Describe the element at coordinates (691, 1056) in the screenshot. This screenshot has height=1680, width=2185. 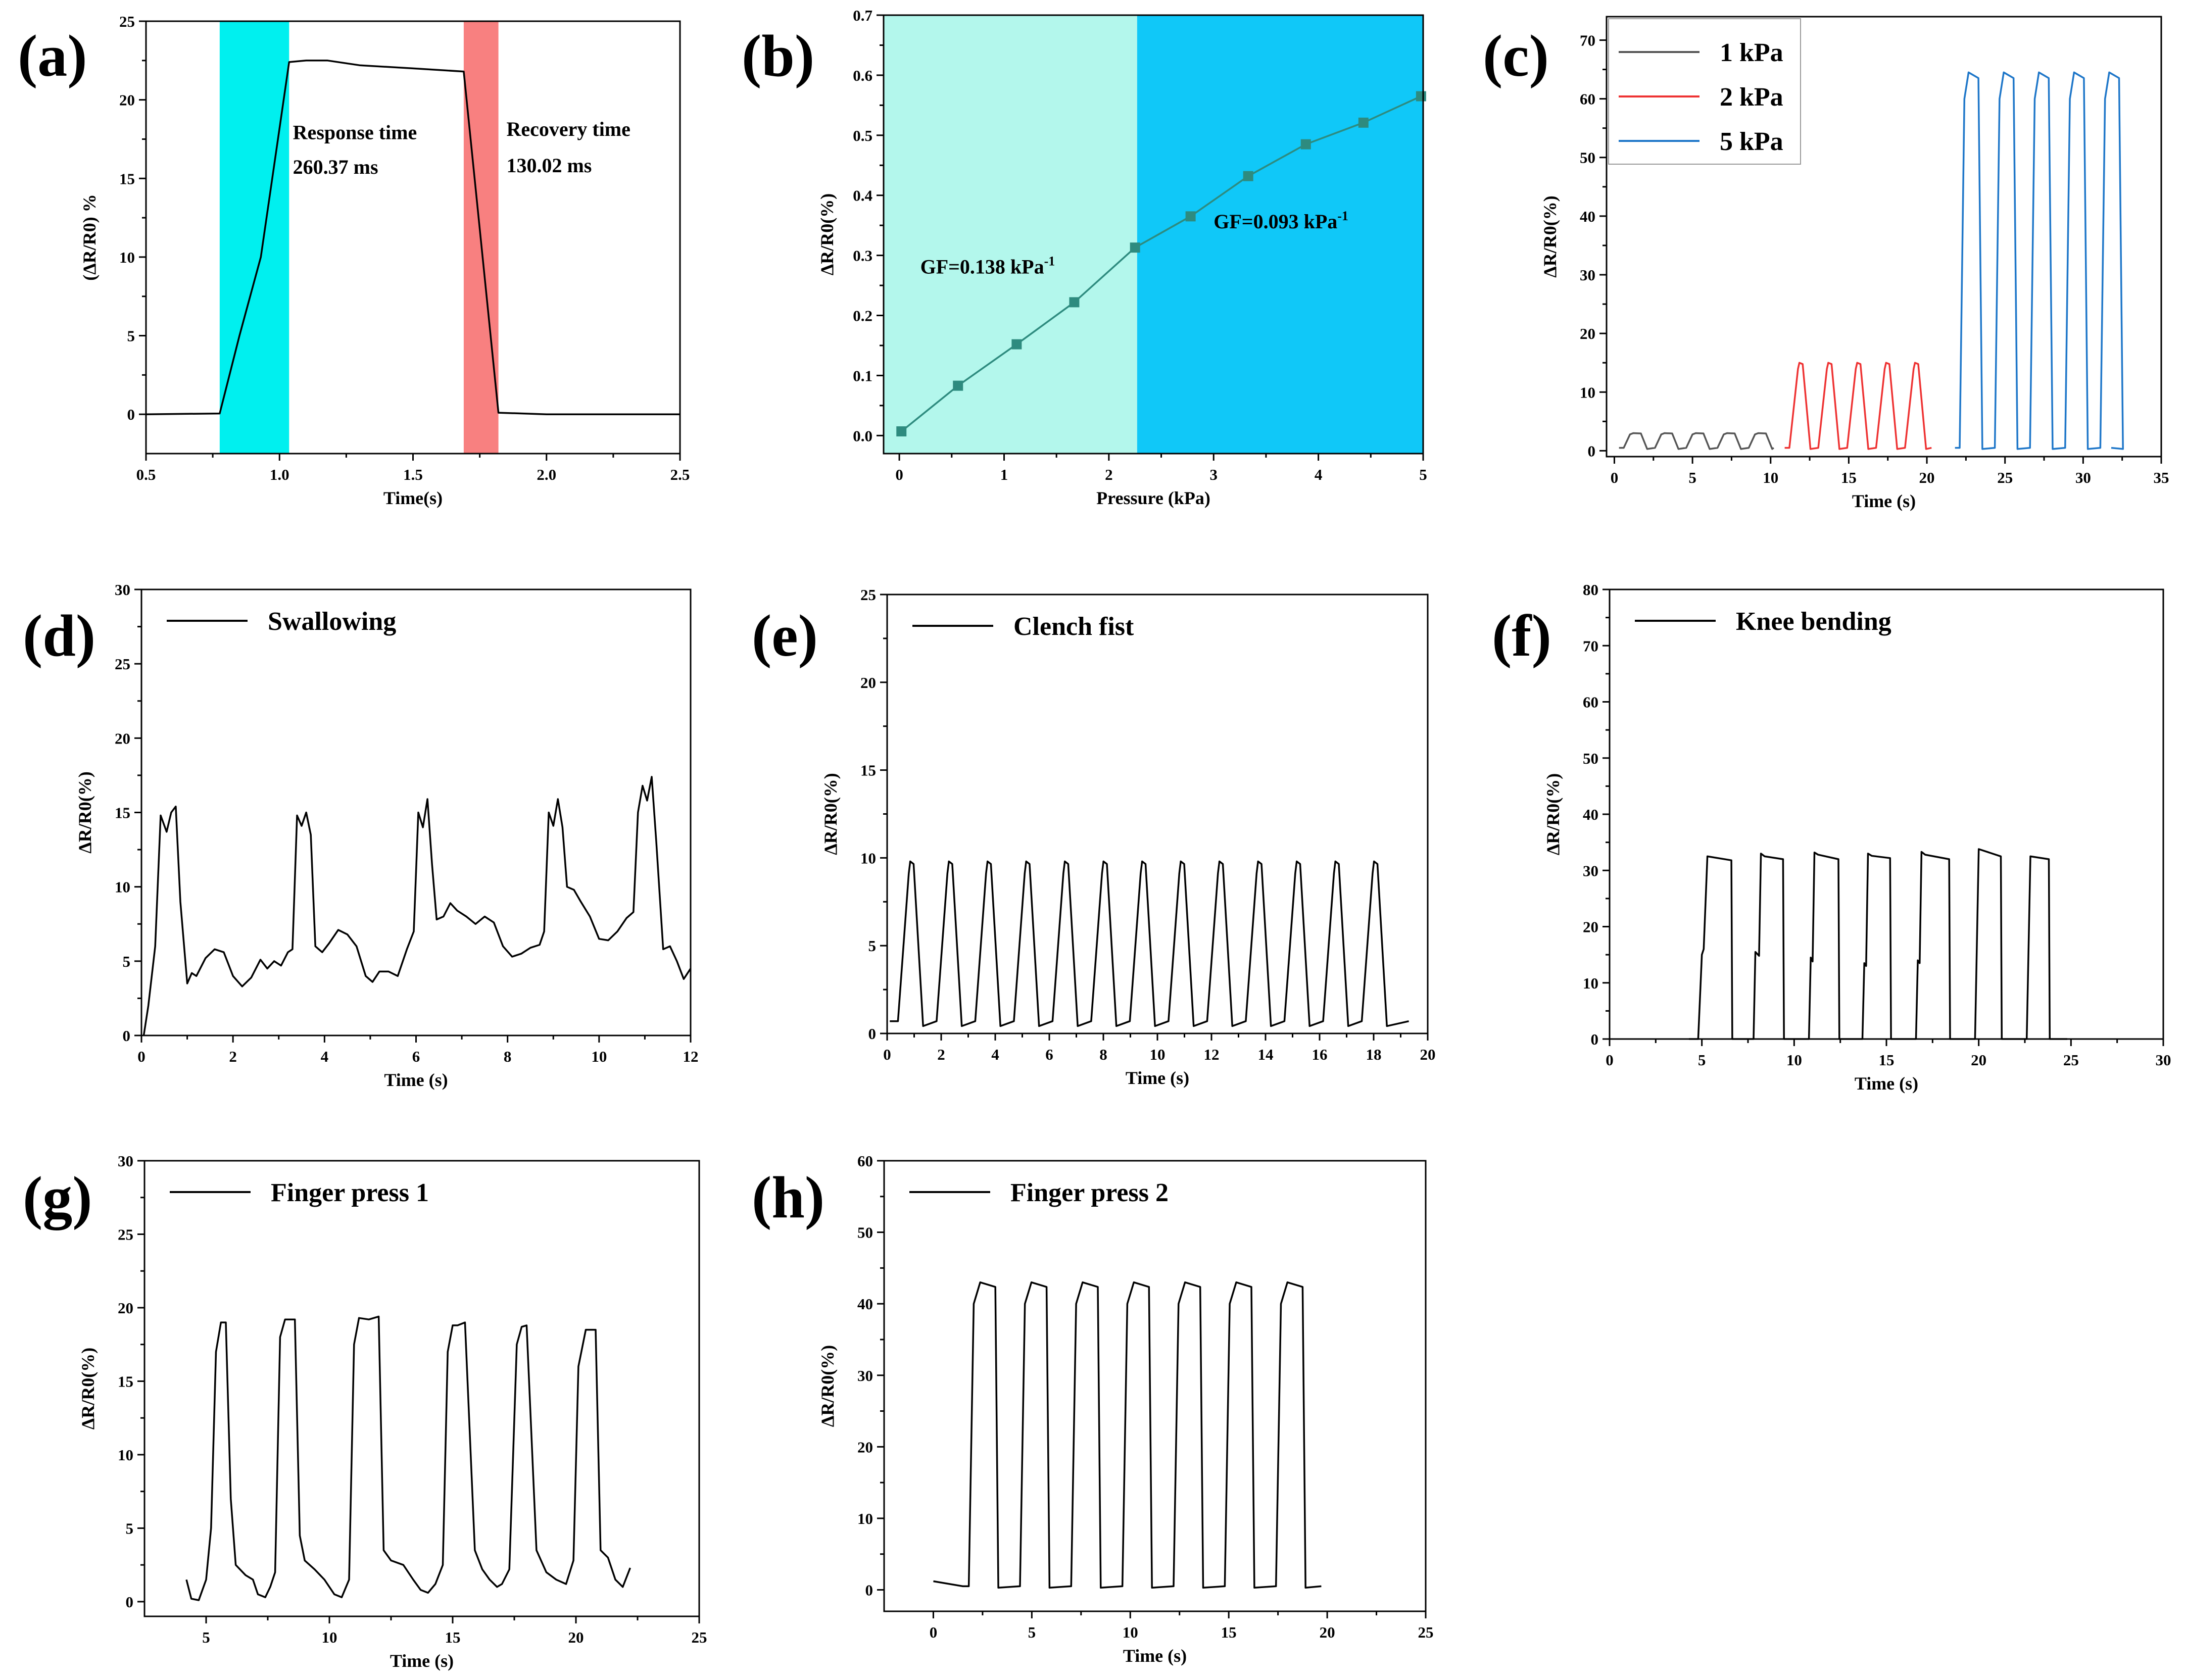
I see `x-tick-label: 12` at that location.